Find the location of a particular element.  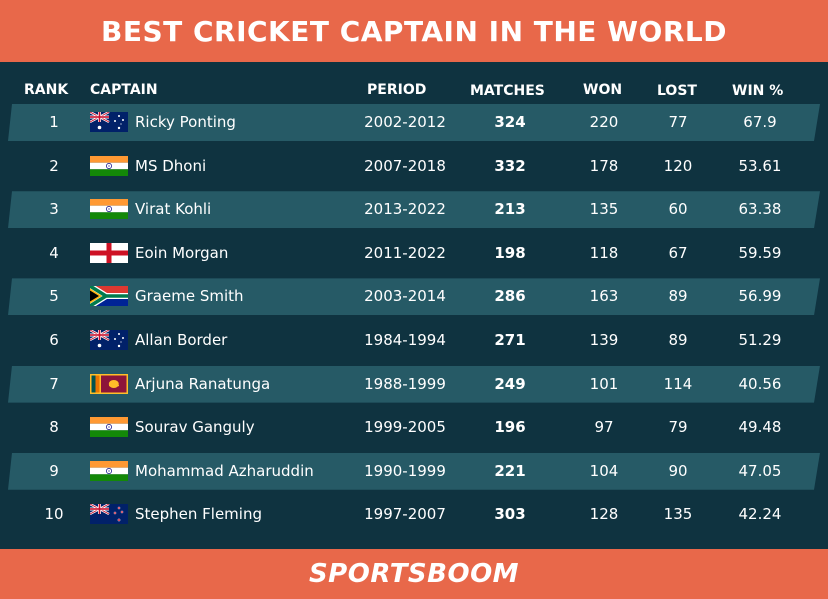

col-header-period: PERIOD is located at coordinates (397, 90).